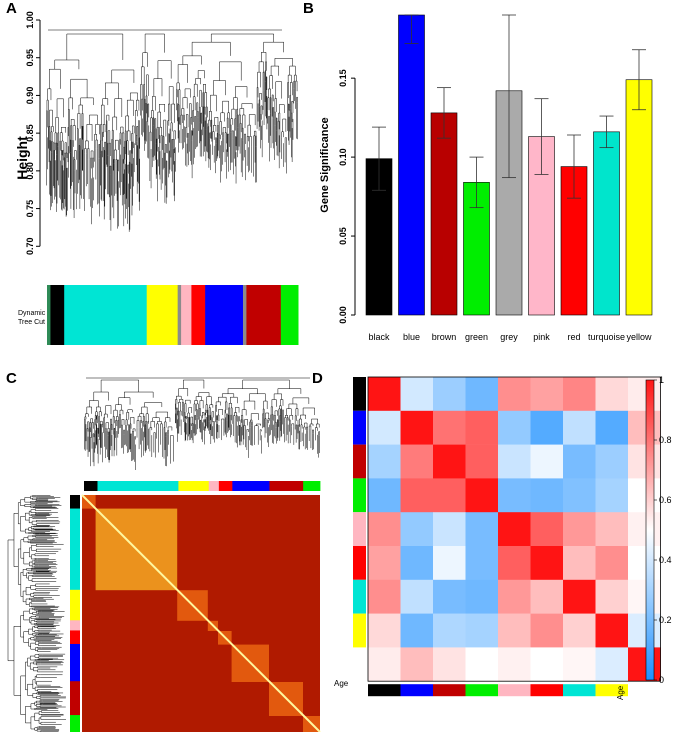 Image resolution: width=676 pixels, height=732 pixels. Describe the element at coordinates (30, 247) in the screenshot. I see `a-ytick-label: 0.70` at that location.